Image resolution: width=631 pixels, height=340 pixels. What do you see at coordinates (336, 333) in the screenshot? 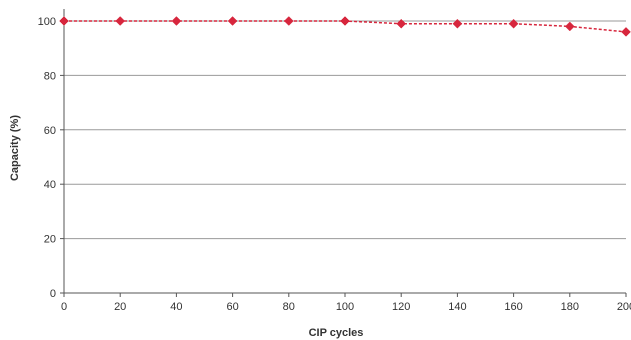
I see `x-axis-label: CIP cycles` at bounding box center [336, 333].